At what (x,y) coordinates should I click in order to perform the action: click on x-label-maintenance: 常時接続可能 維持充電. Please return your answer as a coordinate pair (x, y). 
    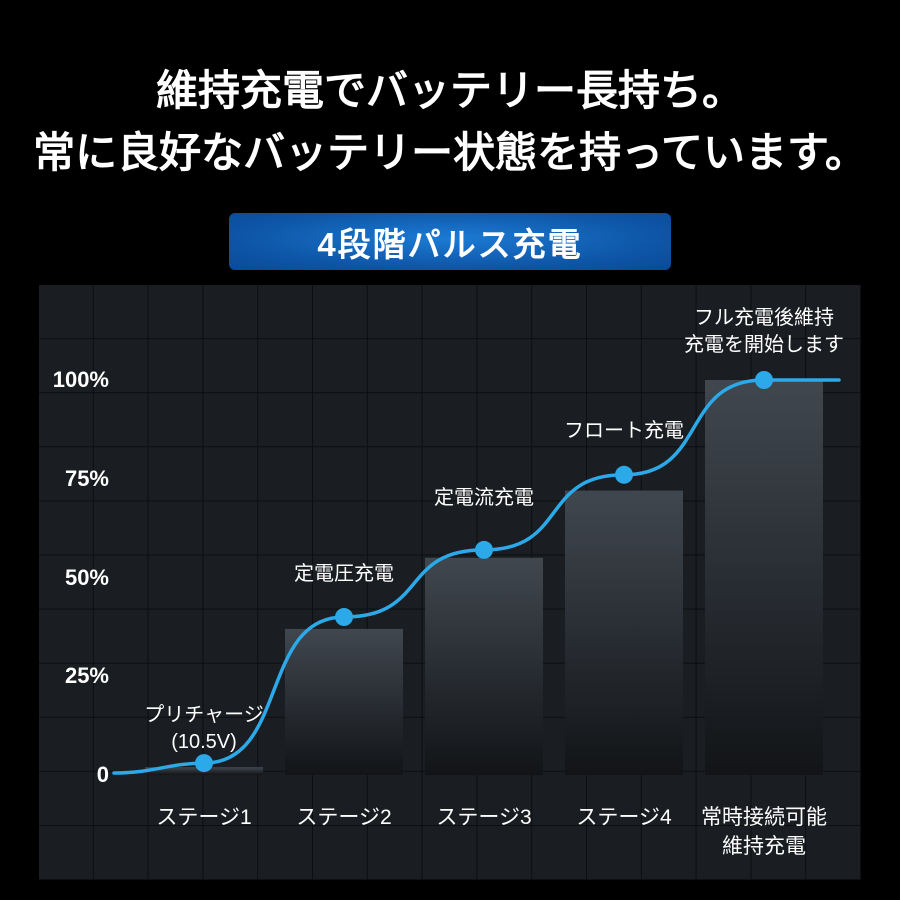
    Looking at the image, I should click on (764, 832).